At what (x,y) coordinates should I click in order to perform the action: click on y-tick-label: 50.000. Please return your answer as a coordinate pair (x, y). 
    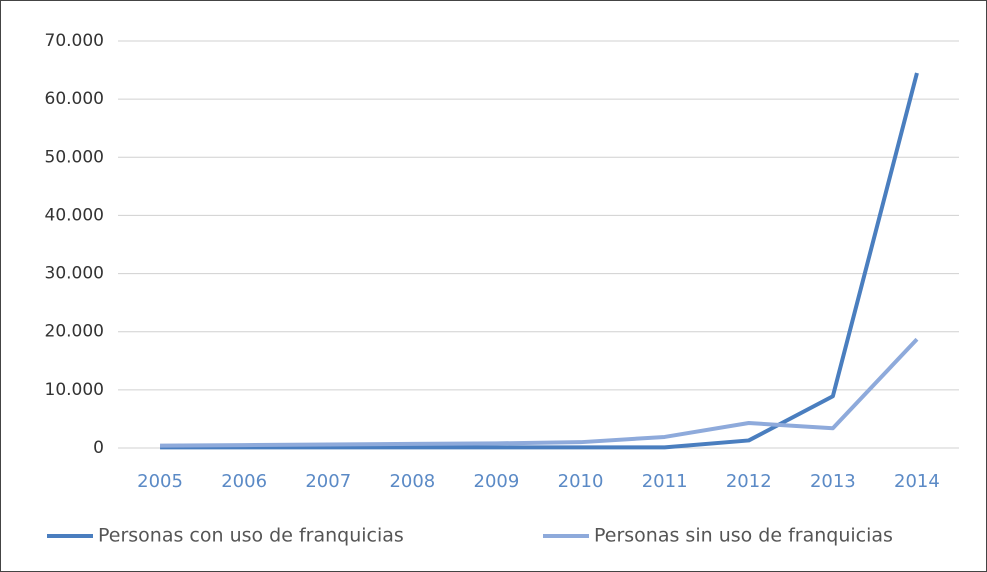
    Looking at the image, I should click on (74, 157).